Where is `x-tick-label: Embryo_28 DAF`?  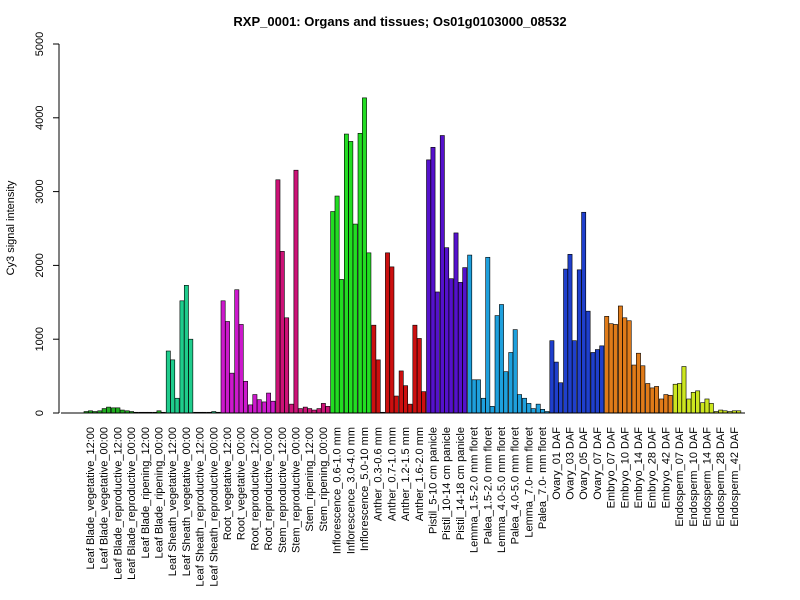 x-tick-label: Embryo_28 DAF is located at coordinates (653, 468).